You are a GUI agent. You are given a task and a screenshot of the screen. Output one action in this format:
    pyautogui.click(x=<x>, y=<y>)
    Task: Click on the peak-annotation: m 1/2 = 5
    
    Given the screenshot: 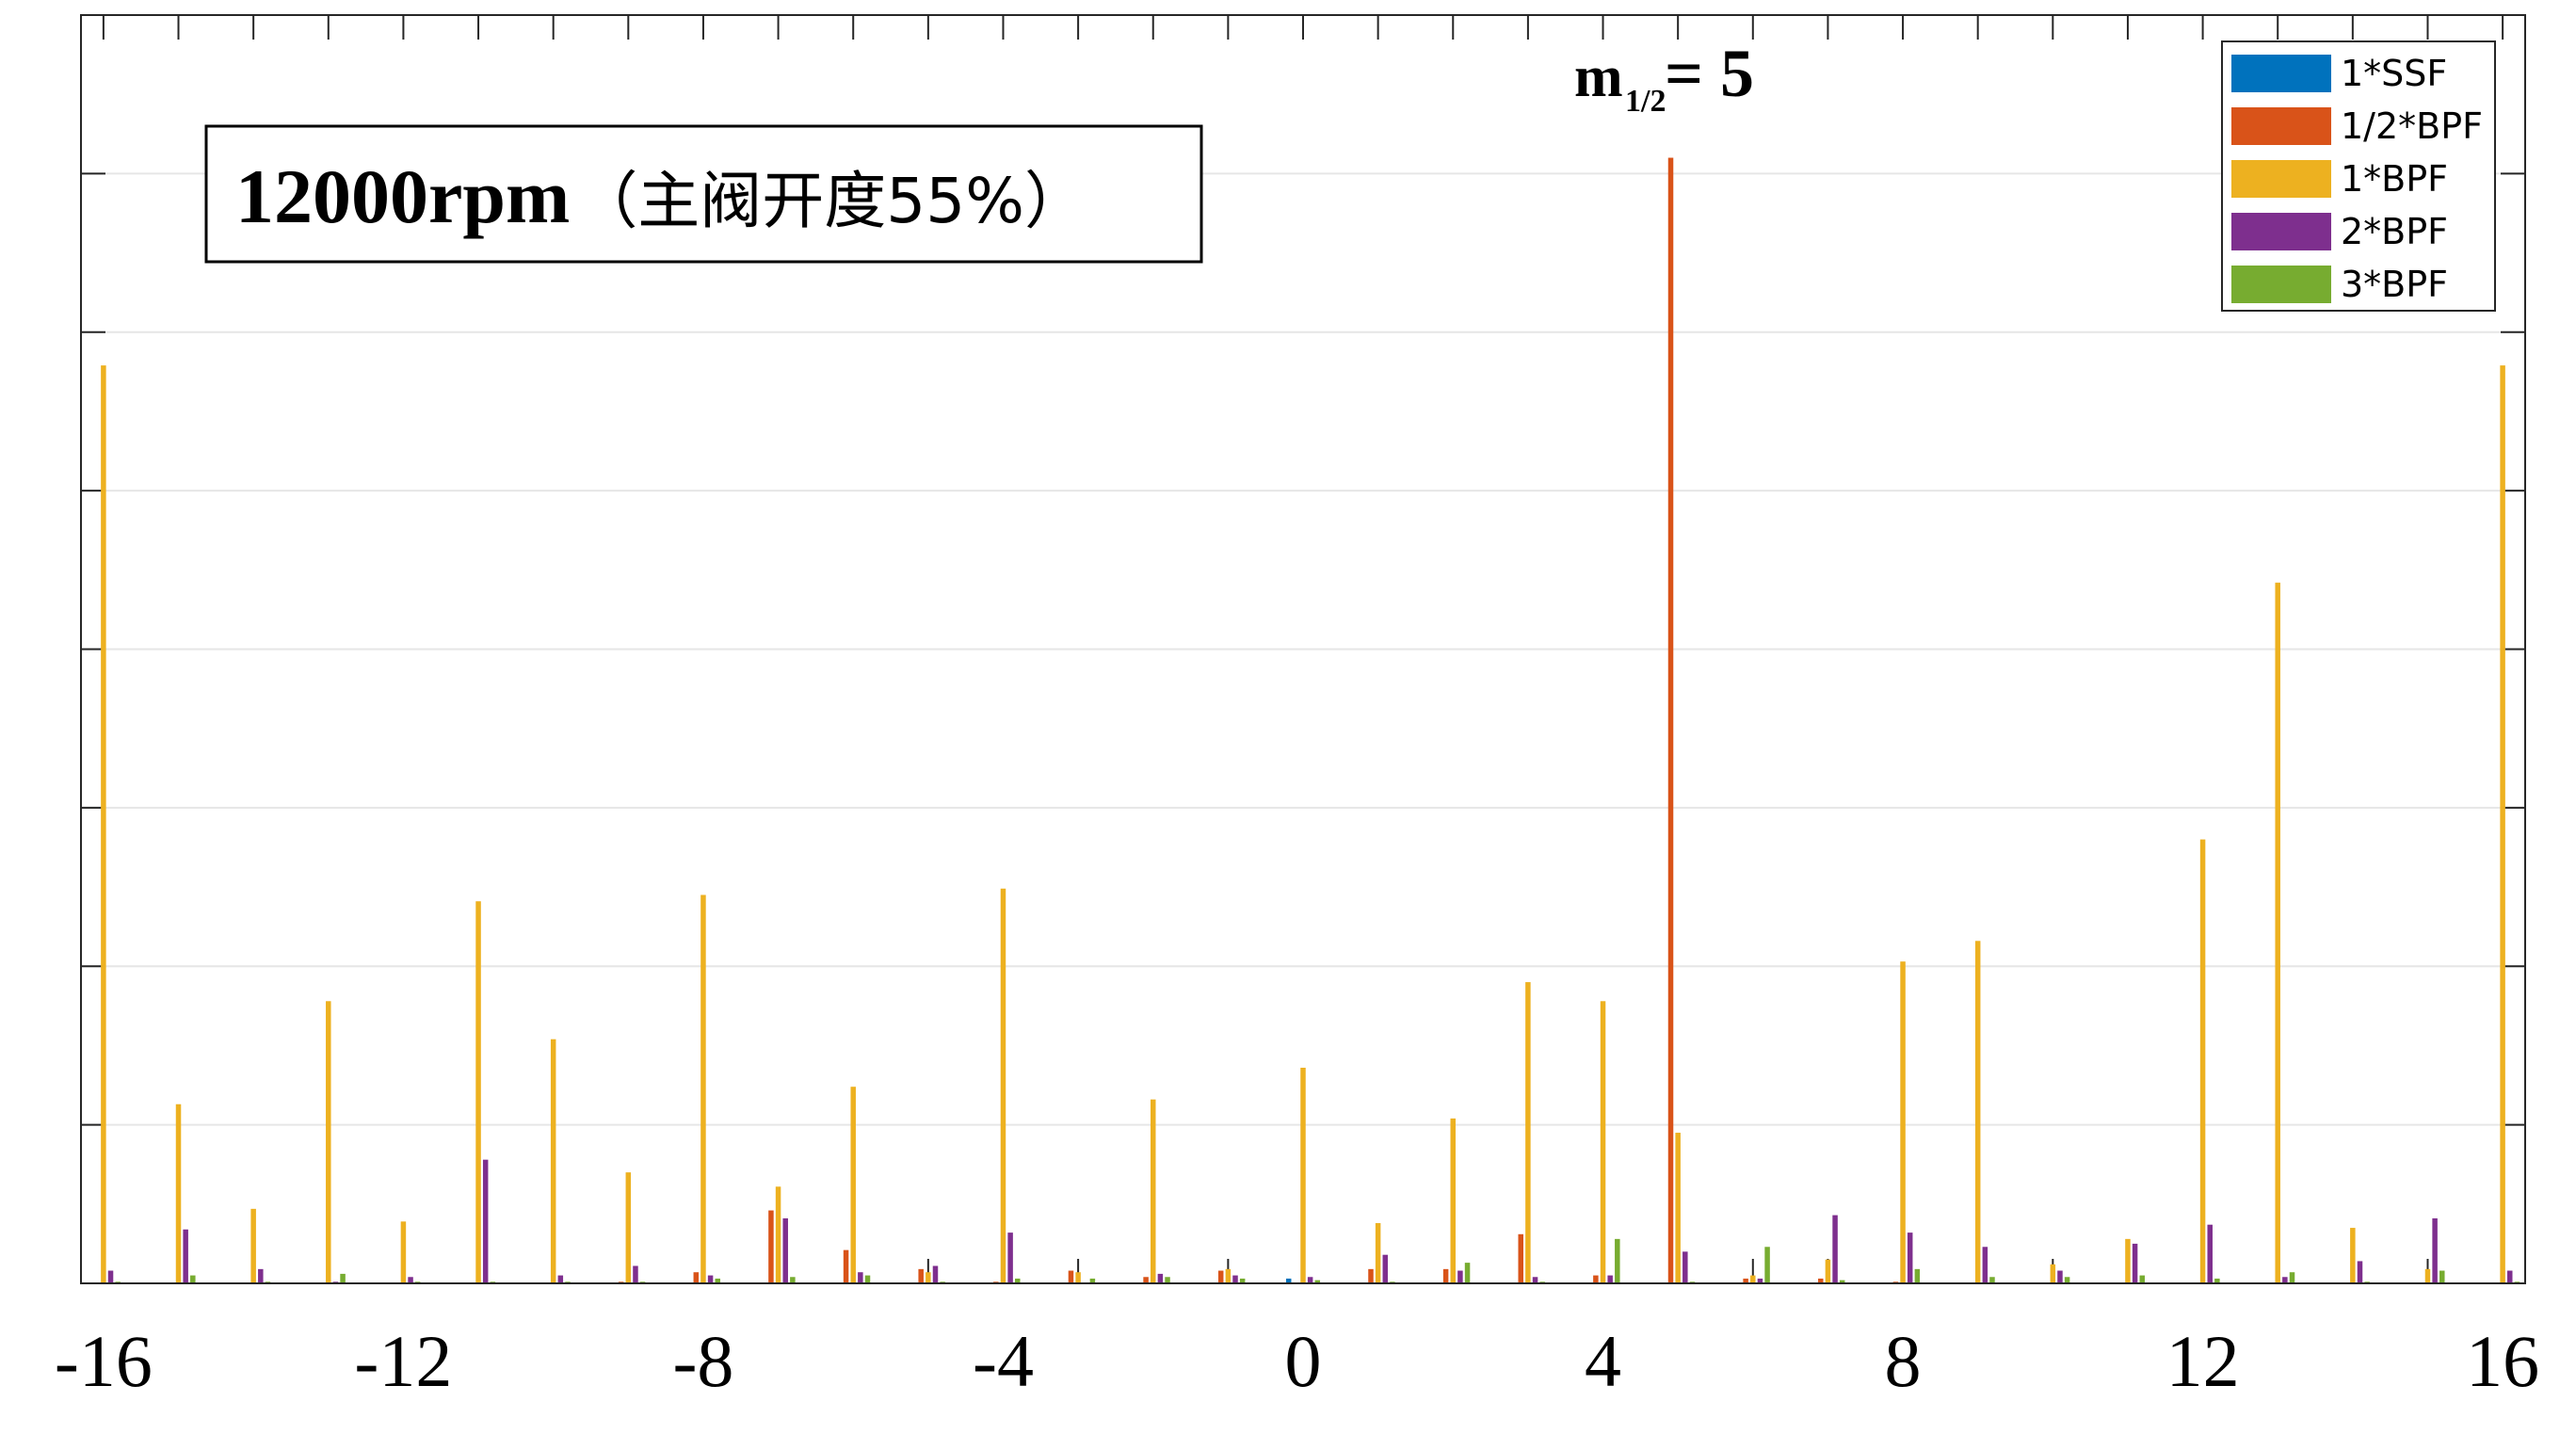 What is the action you would take?
    pyautogui.click(x=1664, y=77)
    